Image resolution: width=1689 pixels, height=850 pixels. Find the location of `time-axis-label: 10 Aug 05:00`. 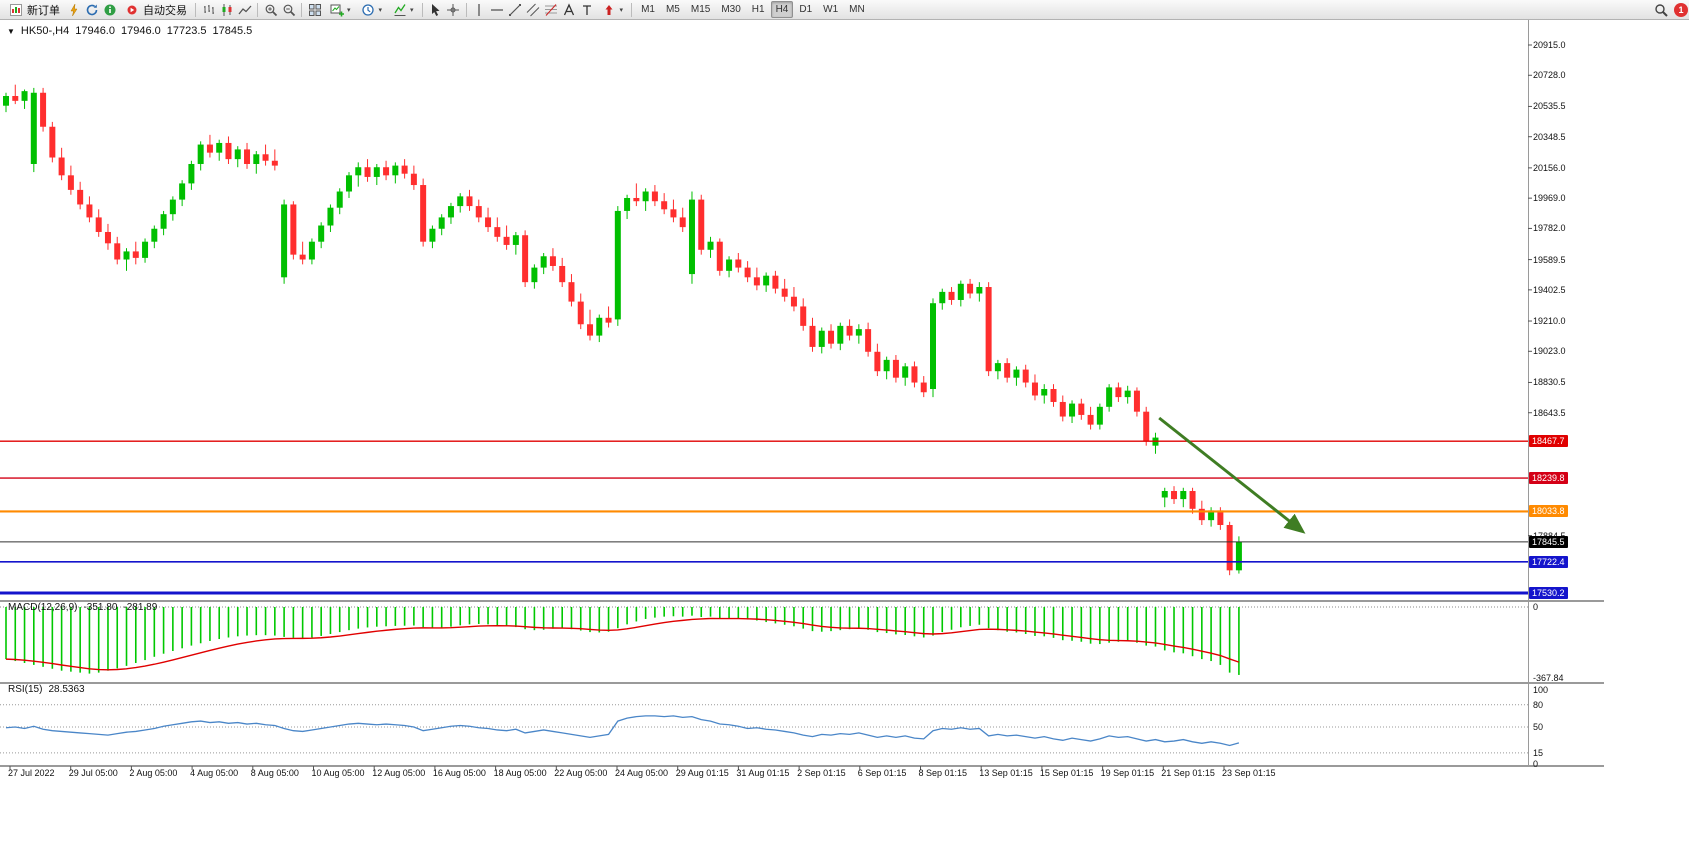

time-axis-label: 10 Aug 05:00 is located at coordinates (338, 773).